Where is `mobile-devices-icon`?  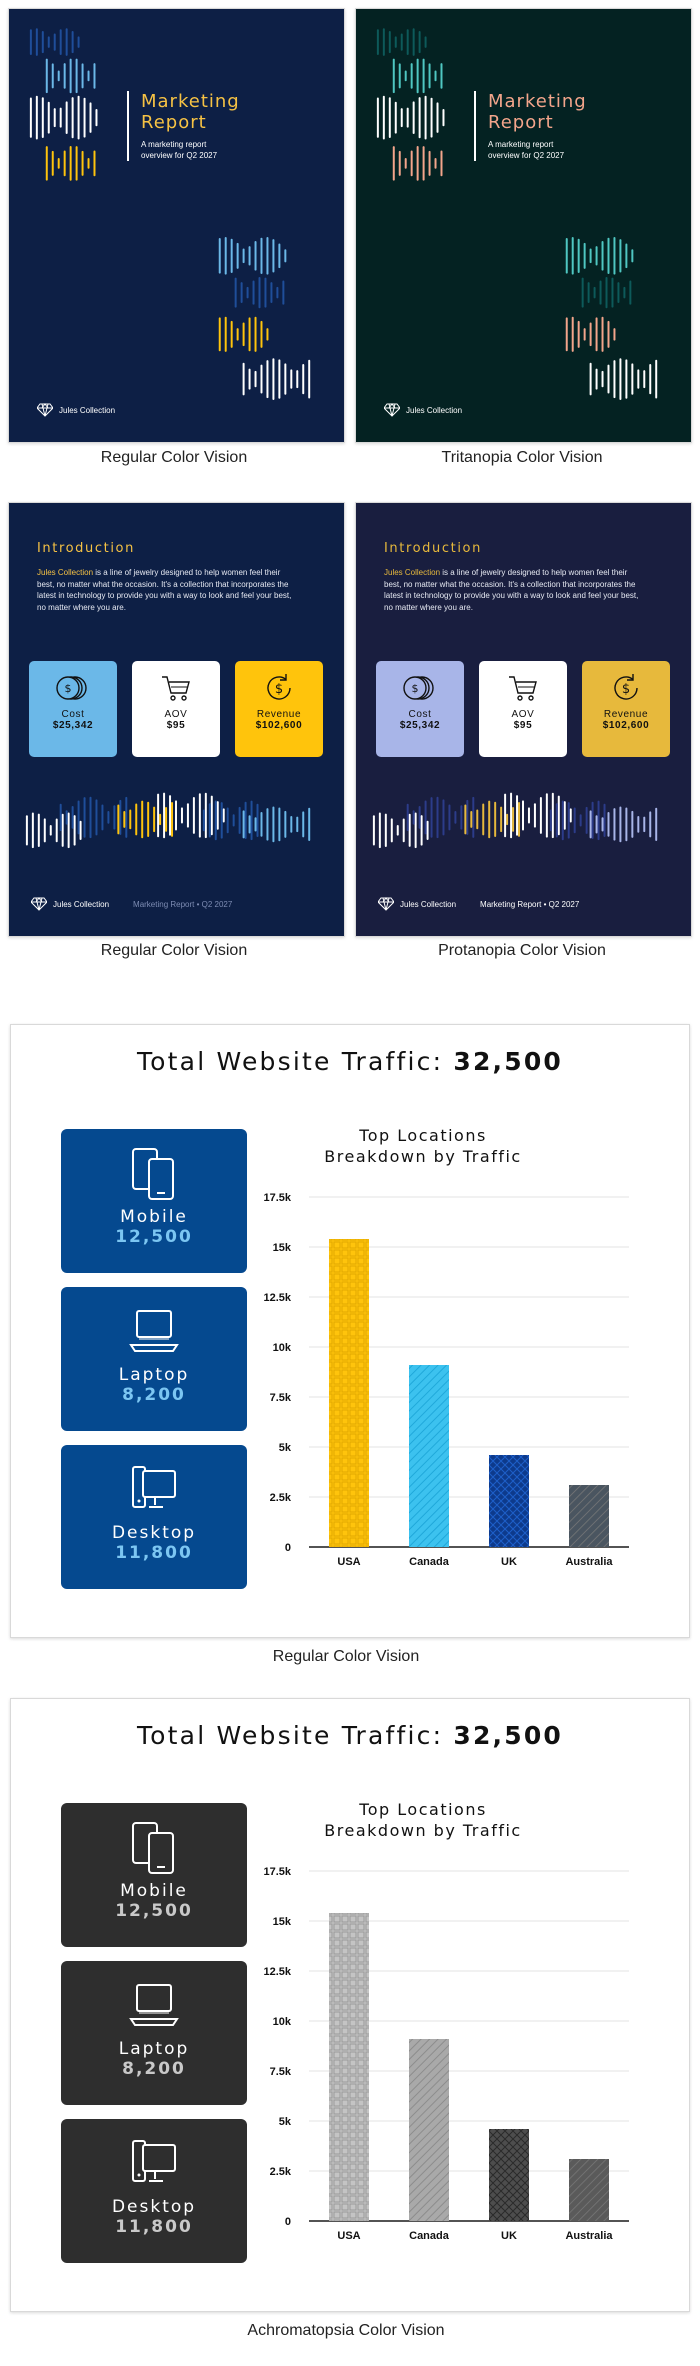
mobile-devices-icon is located at coordinates (153, 1174).